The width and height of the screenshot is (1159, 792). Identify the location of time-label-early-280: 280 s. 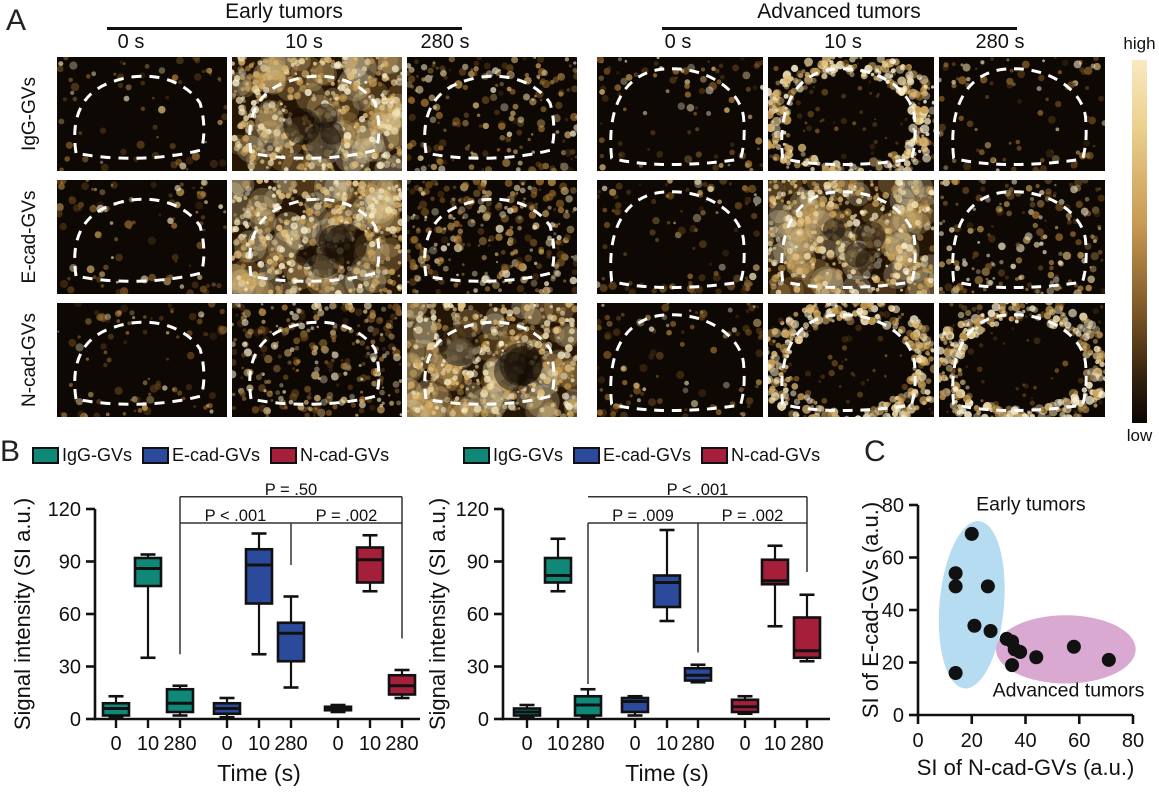
(445, 42).